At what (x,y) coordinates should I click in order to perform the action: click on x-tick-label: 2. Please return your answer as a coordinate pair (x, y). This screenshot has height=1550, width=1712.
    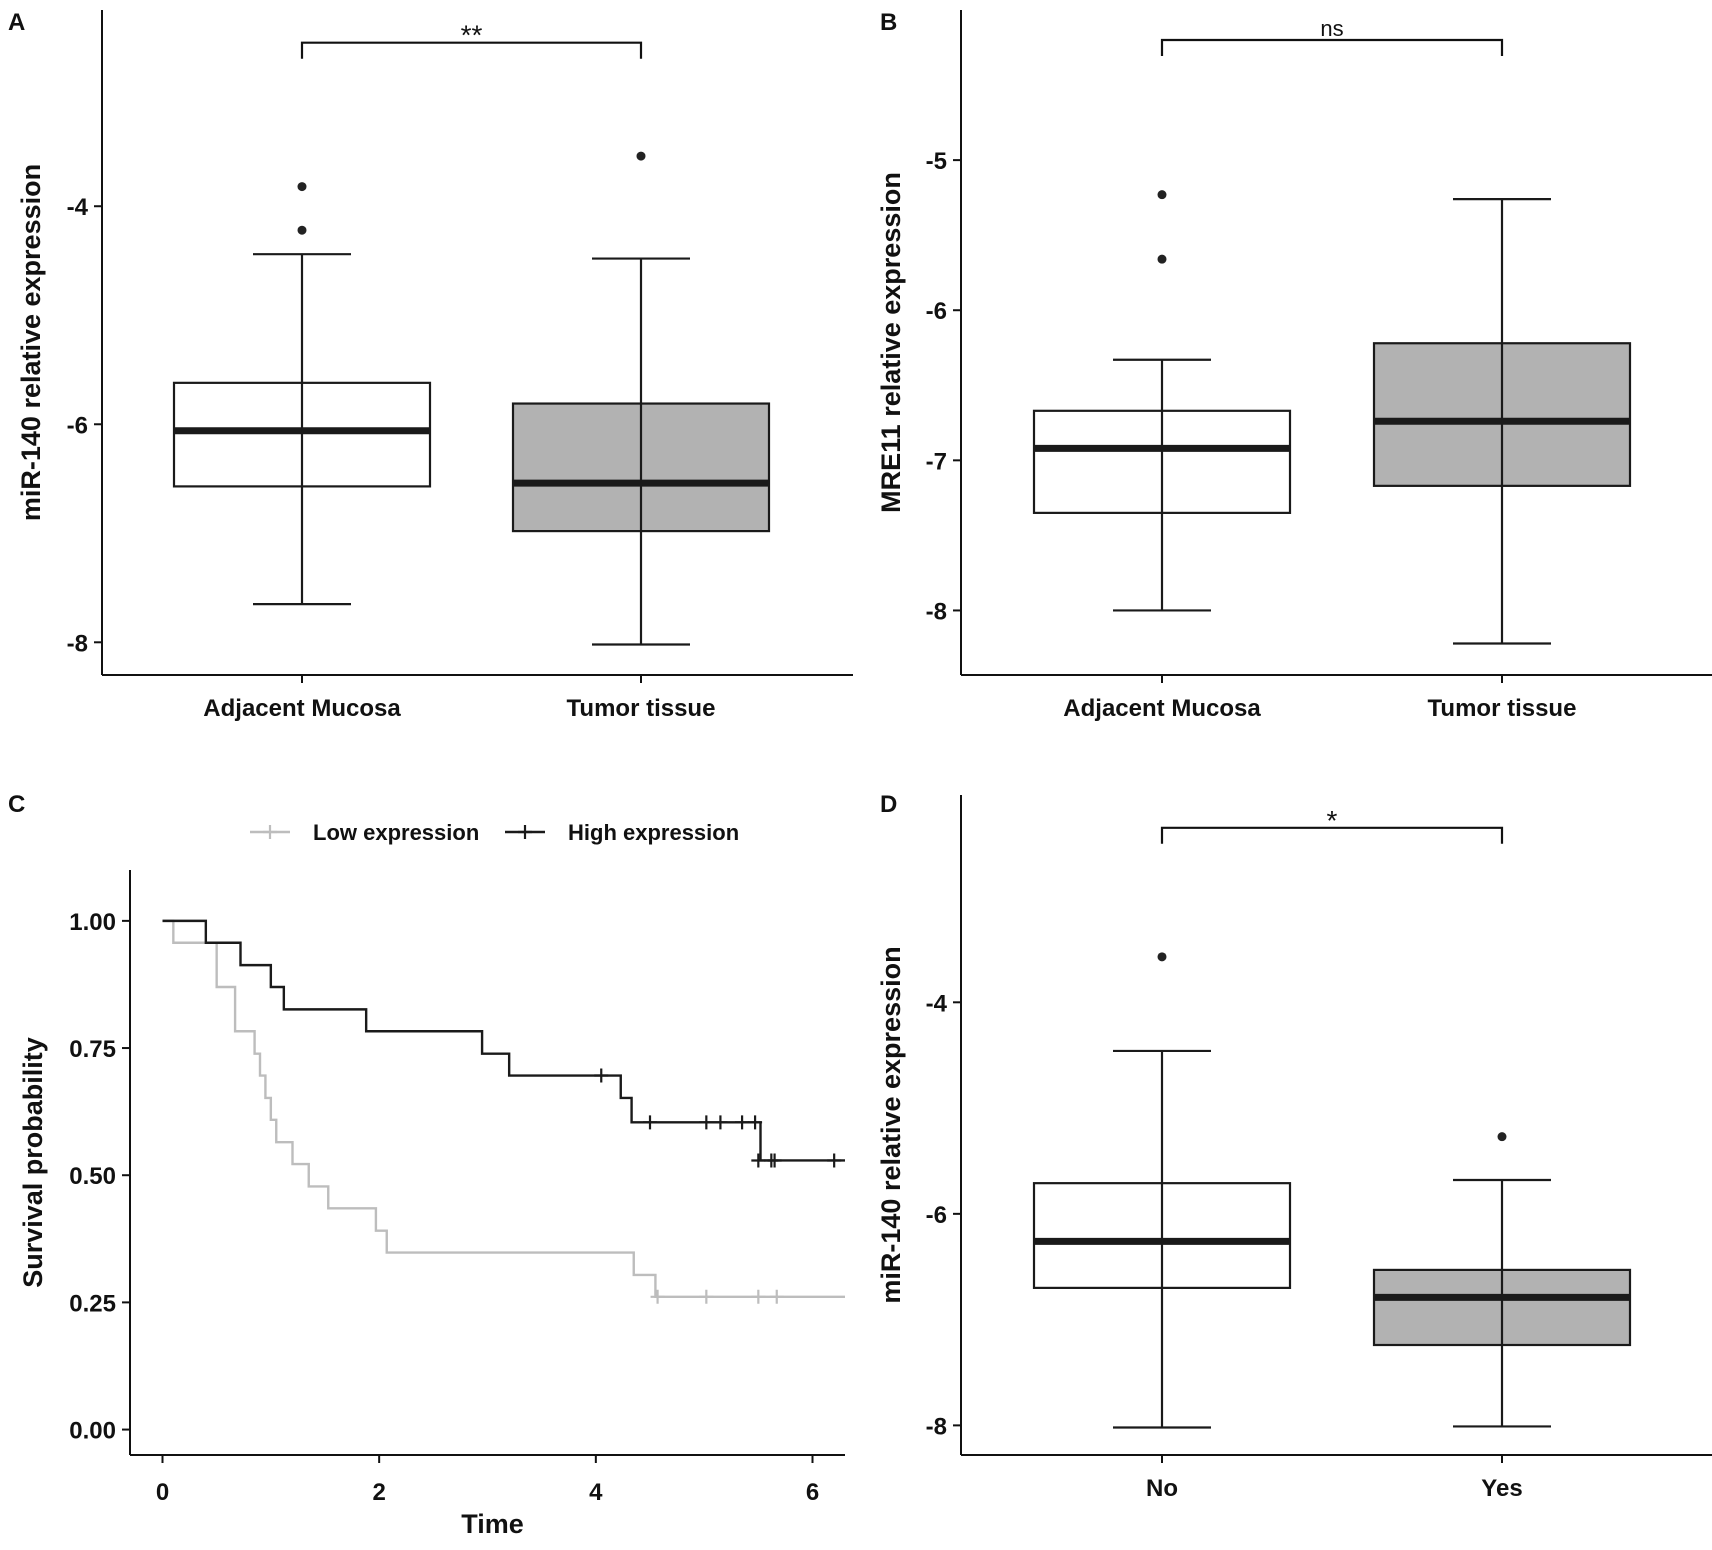
    Looking at the image, I should click on (378, 1492).